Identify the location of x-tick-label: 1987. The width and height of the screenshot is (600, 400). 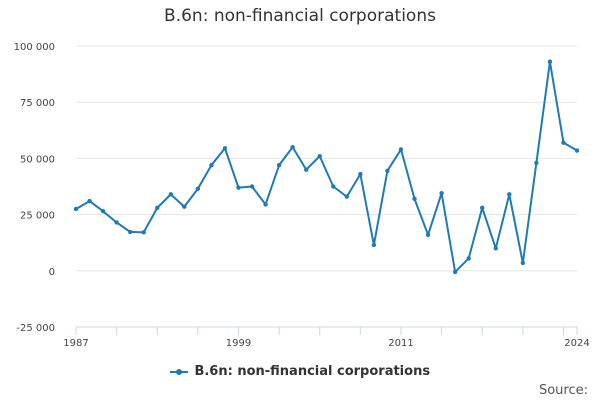
(75, 343).